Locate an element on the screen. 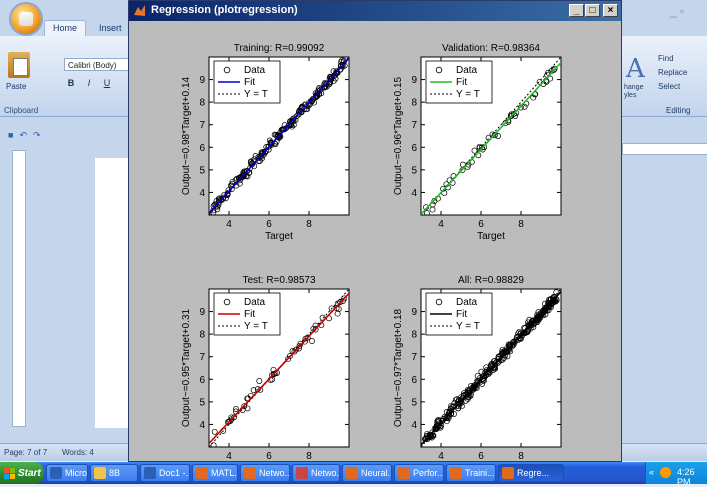 The image size is (707, 487). select-button: Select is located at coordinates (669, 86).